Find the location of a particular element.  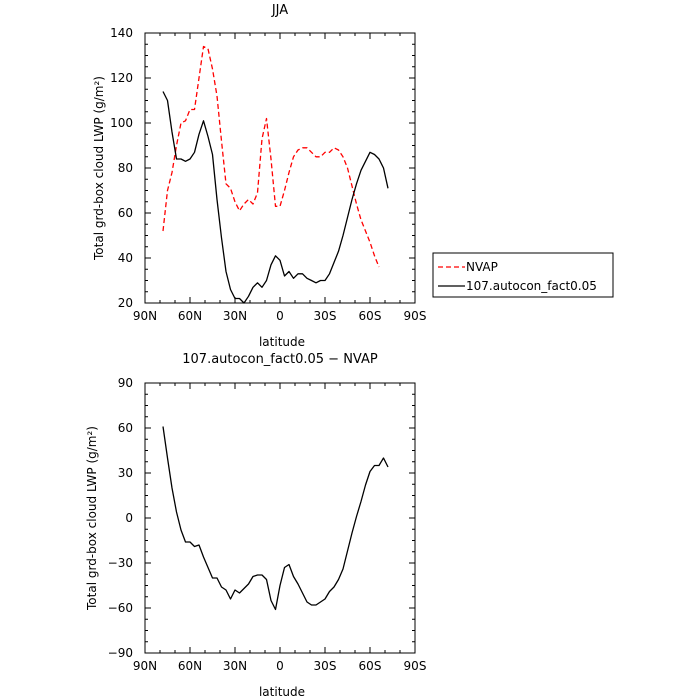

top-ytick-label: 40 is located at coordinates (125, 258).